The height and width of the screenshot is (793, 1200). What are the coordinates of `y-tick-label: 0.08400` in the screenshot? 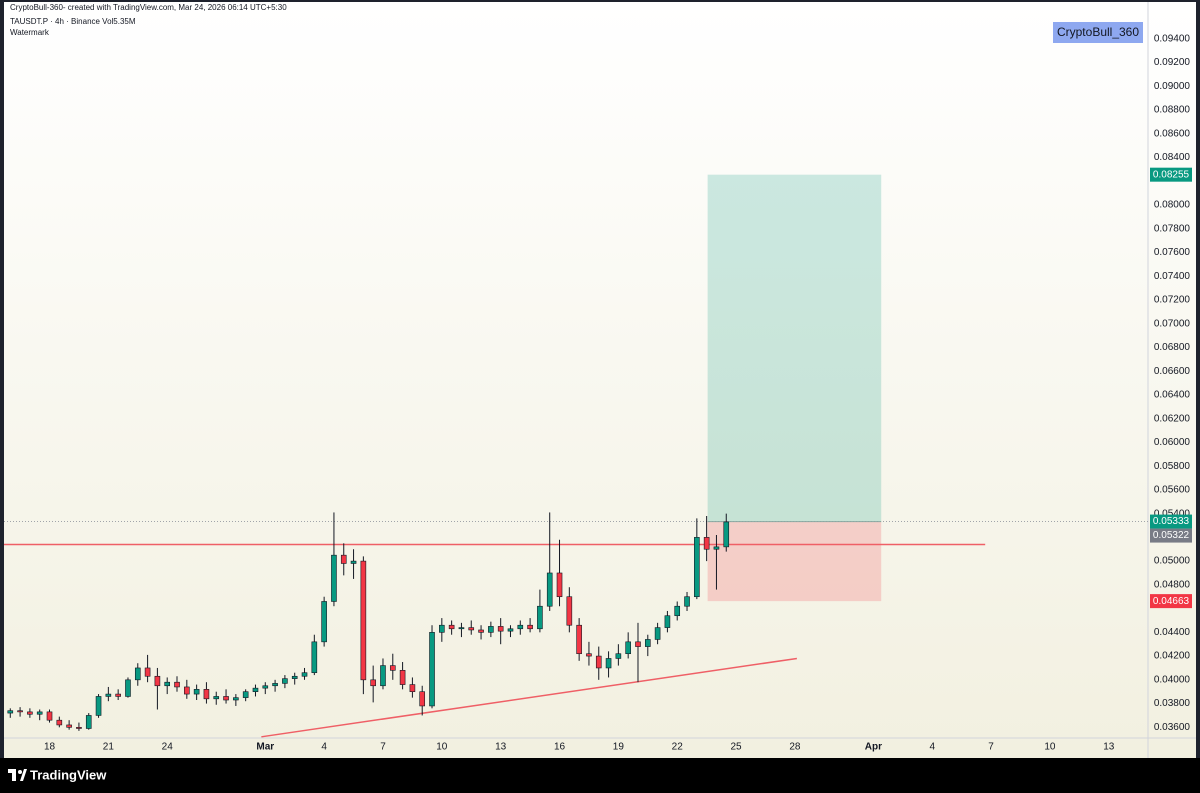 It's located at (1172, 157).